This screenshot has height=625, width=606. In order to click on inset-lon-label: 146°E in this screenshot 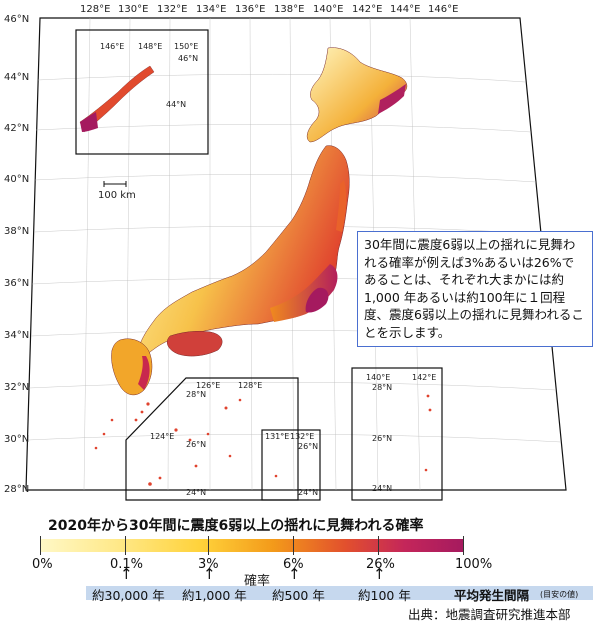, I will do `click(112, 46)`.